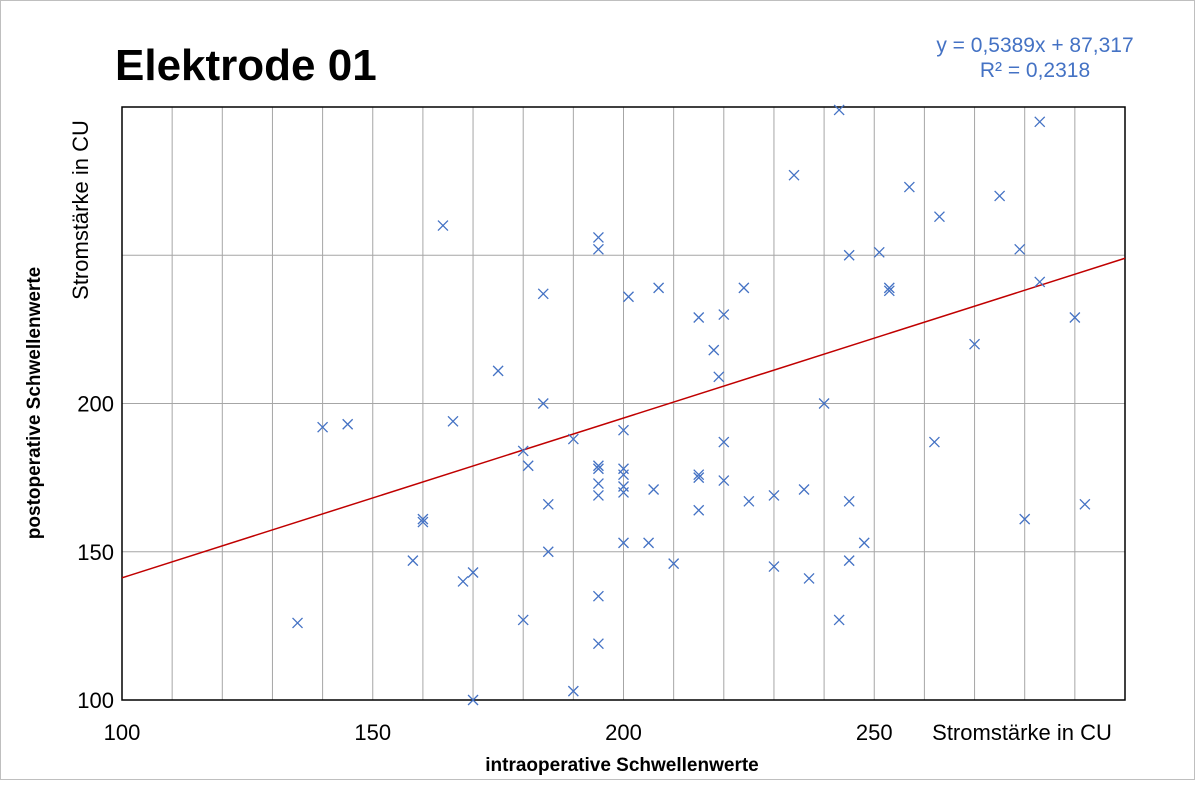 The width and height of the screenshot is (1195, 785). Describe the element at coordinates (95, 552) in the screenshot. I see `y-tick-label: 150` at that location.